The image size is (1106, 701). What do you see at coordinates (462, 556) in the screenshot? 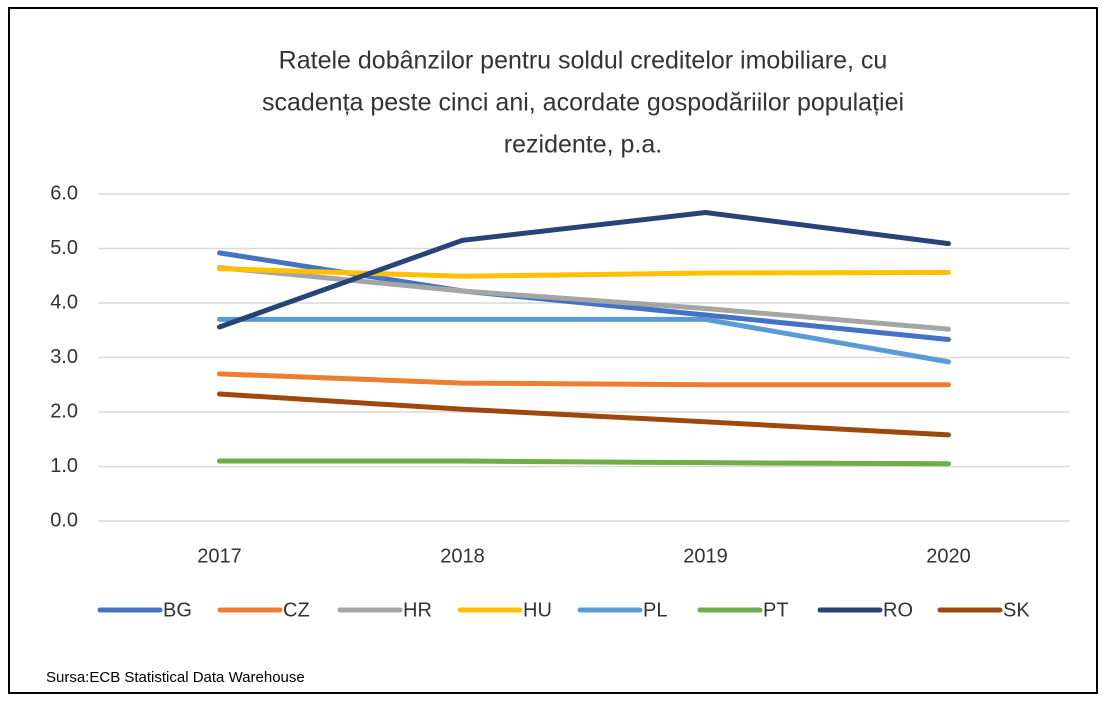
I see `x-tick-label: 2018` at bounding box center [462, 556].